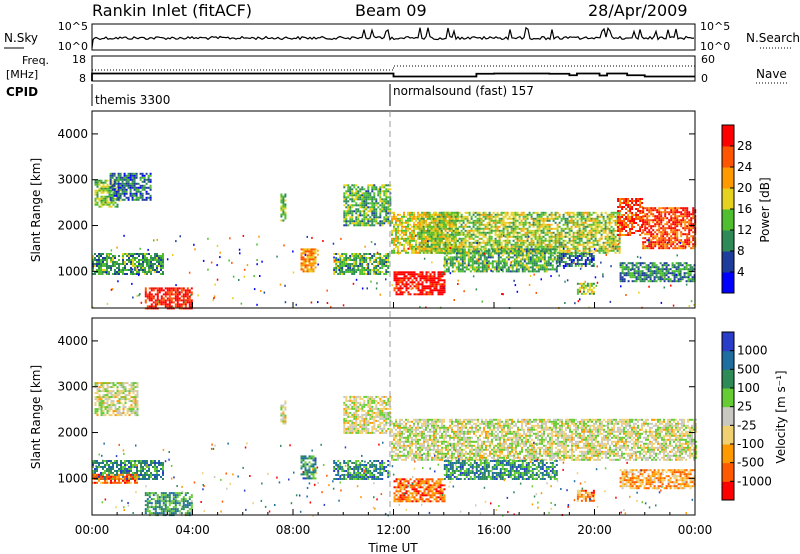  Describe the element at coordinates (393, 68) in the screenshot. I see `freq-frame` at that location.